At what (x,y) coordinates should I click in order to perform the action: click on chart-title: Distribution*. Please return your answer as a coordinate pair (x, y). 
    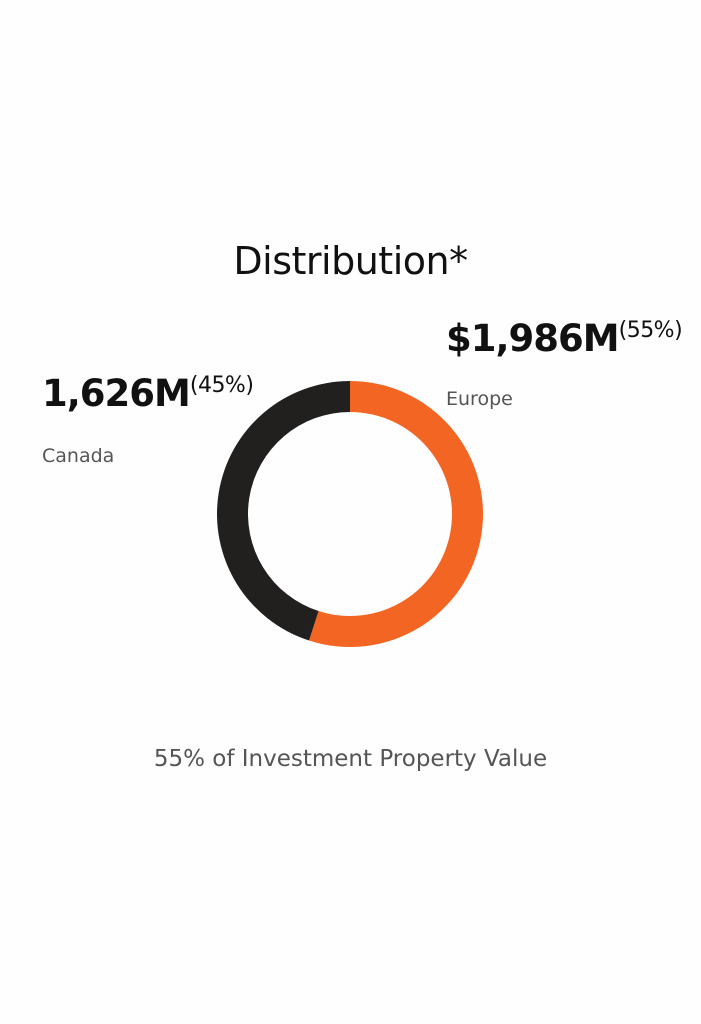
    Looking at the image, I should click on (350, 261).